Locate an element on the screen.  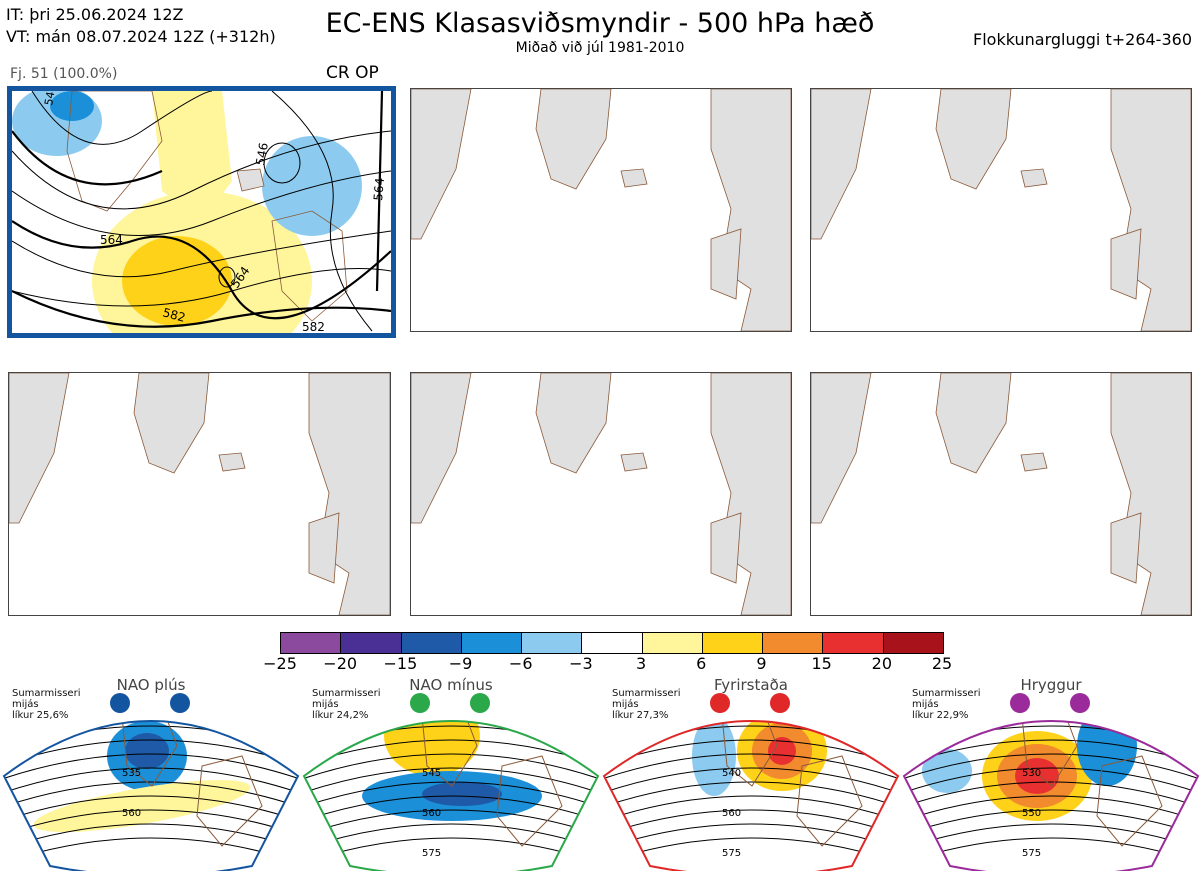
colorbar-tick-label: −15 is located at coordinates (400, 663).